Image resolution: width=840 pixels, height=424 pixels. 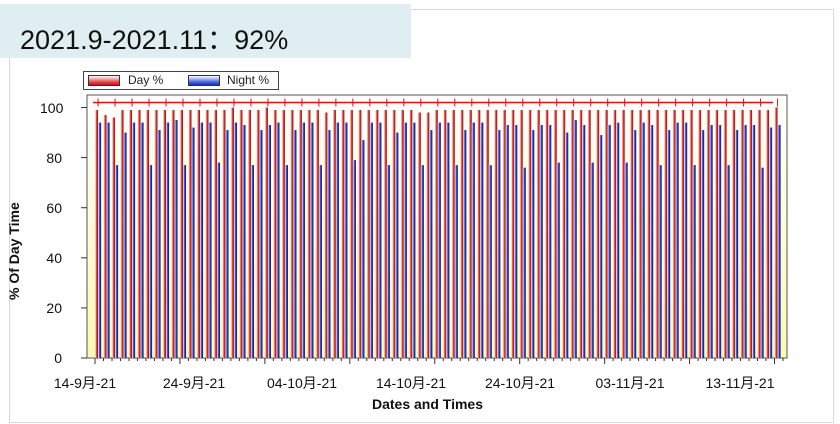 What do you see at coordinates (54, 208) in the screenshot?
I see `y-tick-label: 60` at bounding box center [54, 208].